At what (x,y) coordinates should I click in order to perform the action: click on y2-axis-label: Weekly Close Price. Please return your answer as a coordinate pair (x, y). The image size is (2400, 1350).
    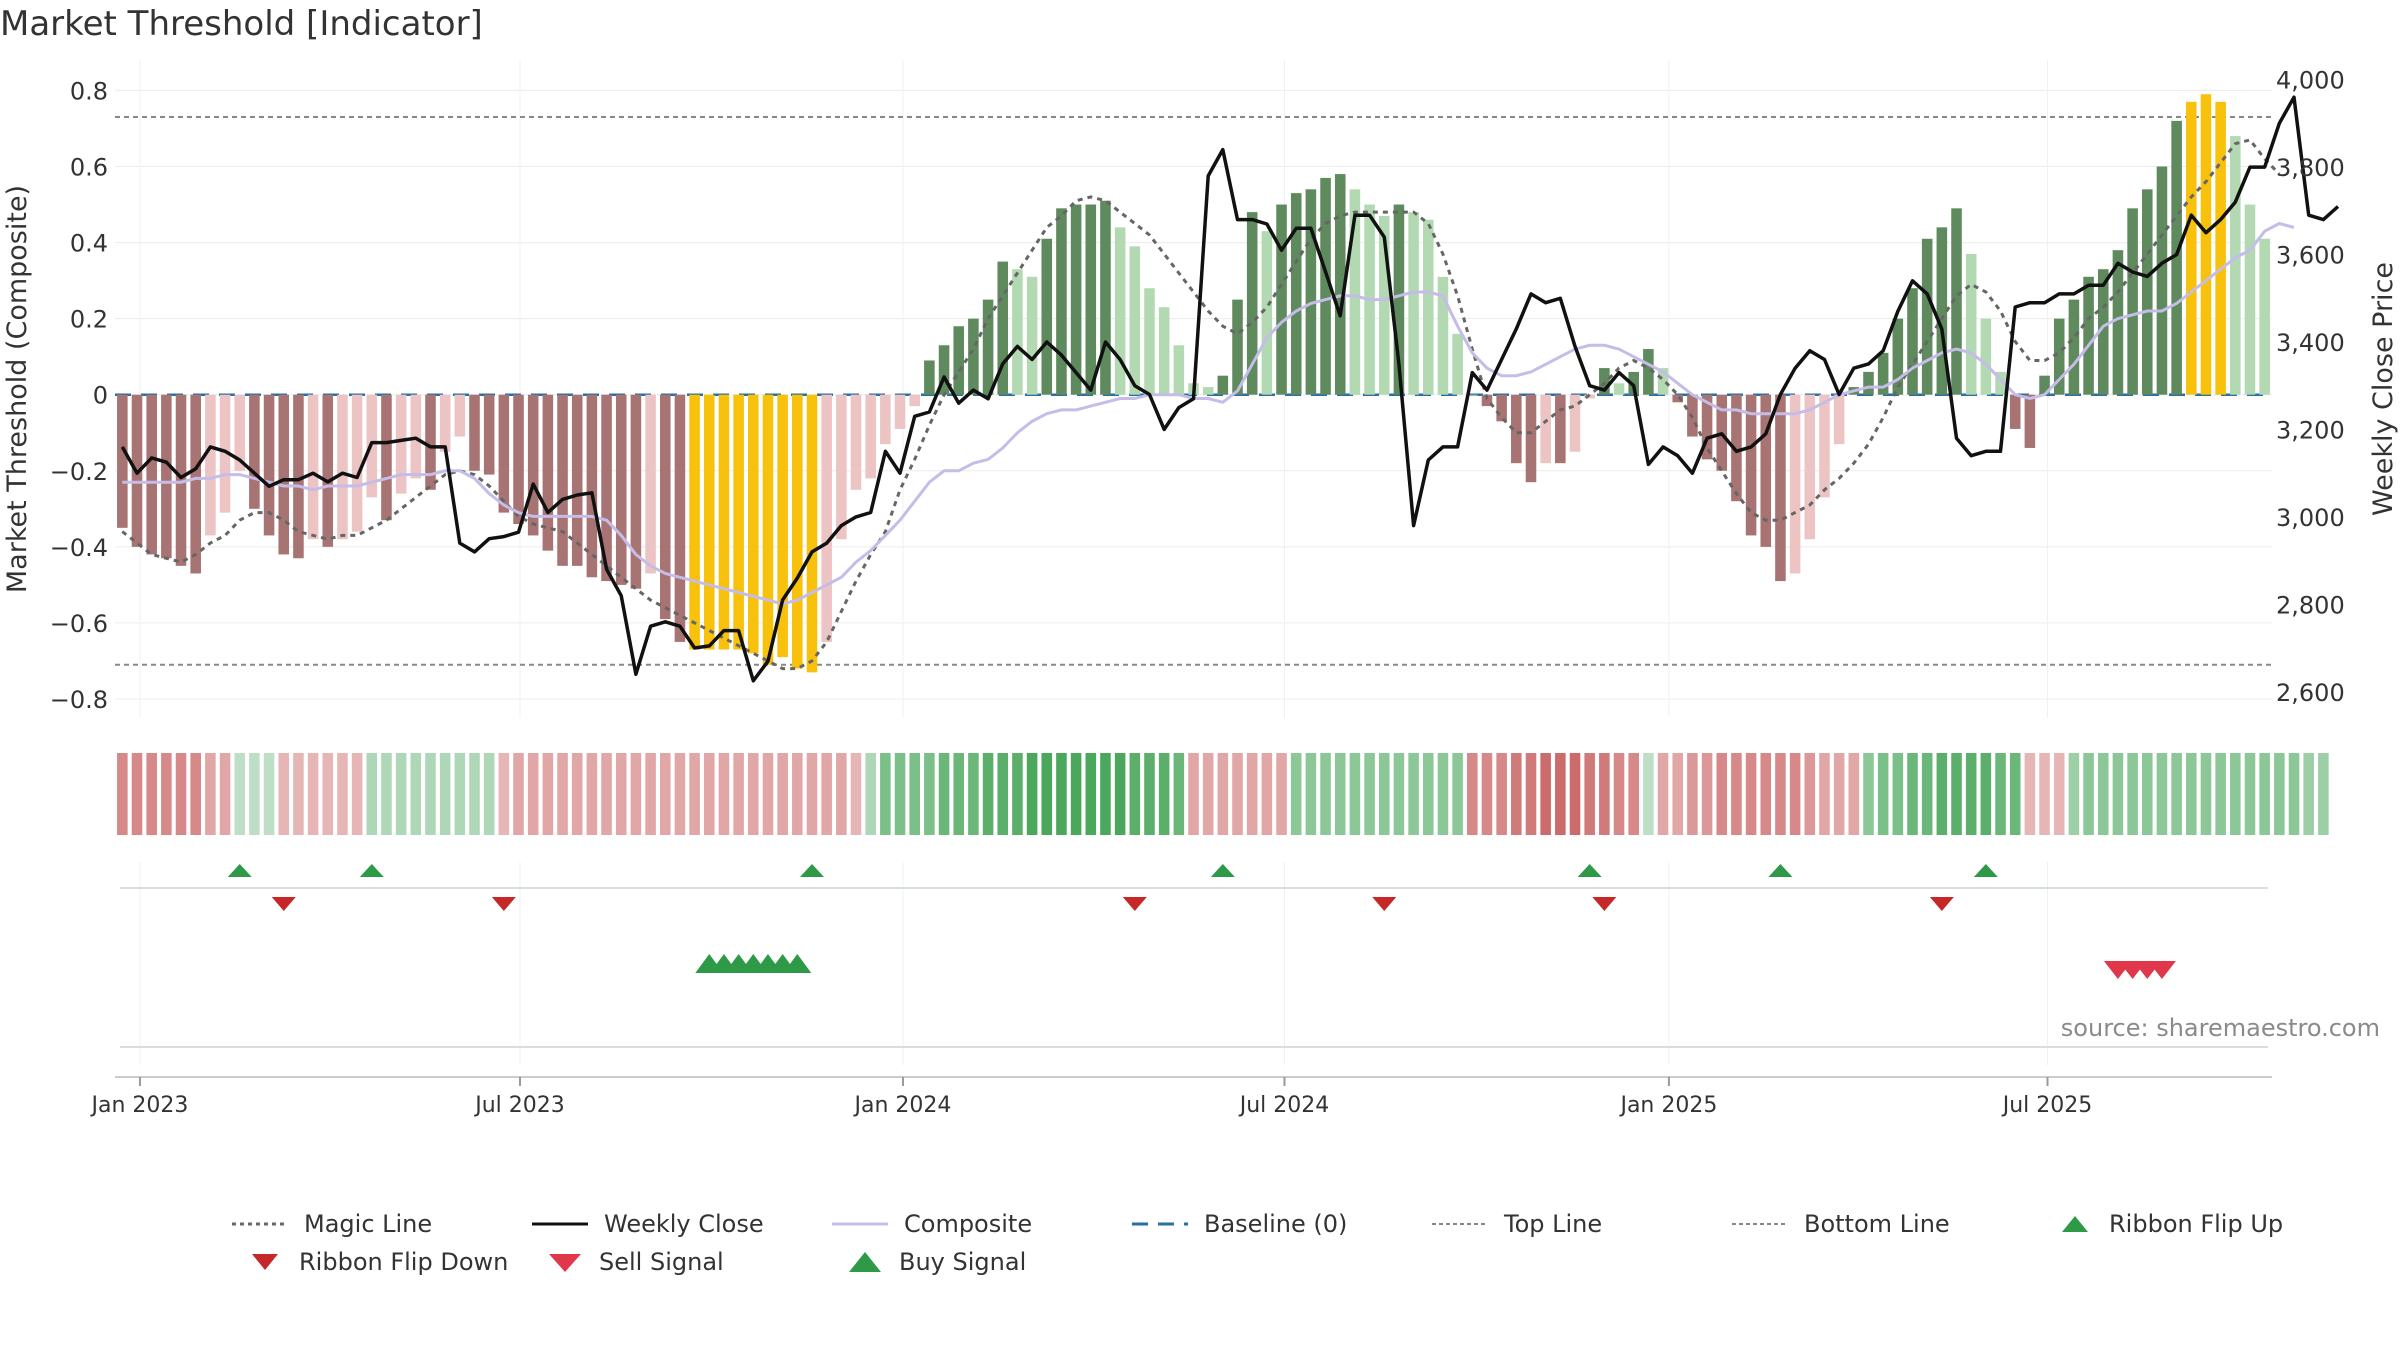
    Looking at the image, I should click on (2383, 389).